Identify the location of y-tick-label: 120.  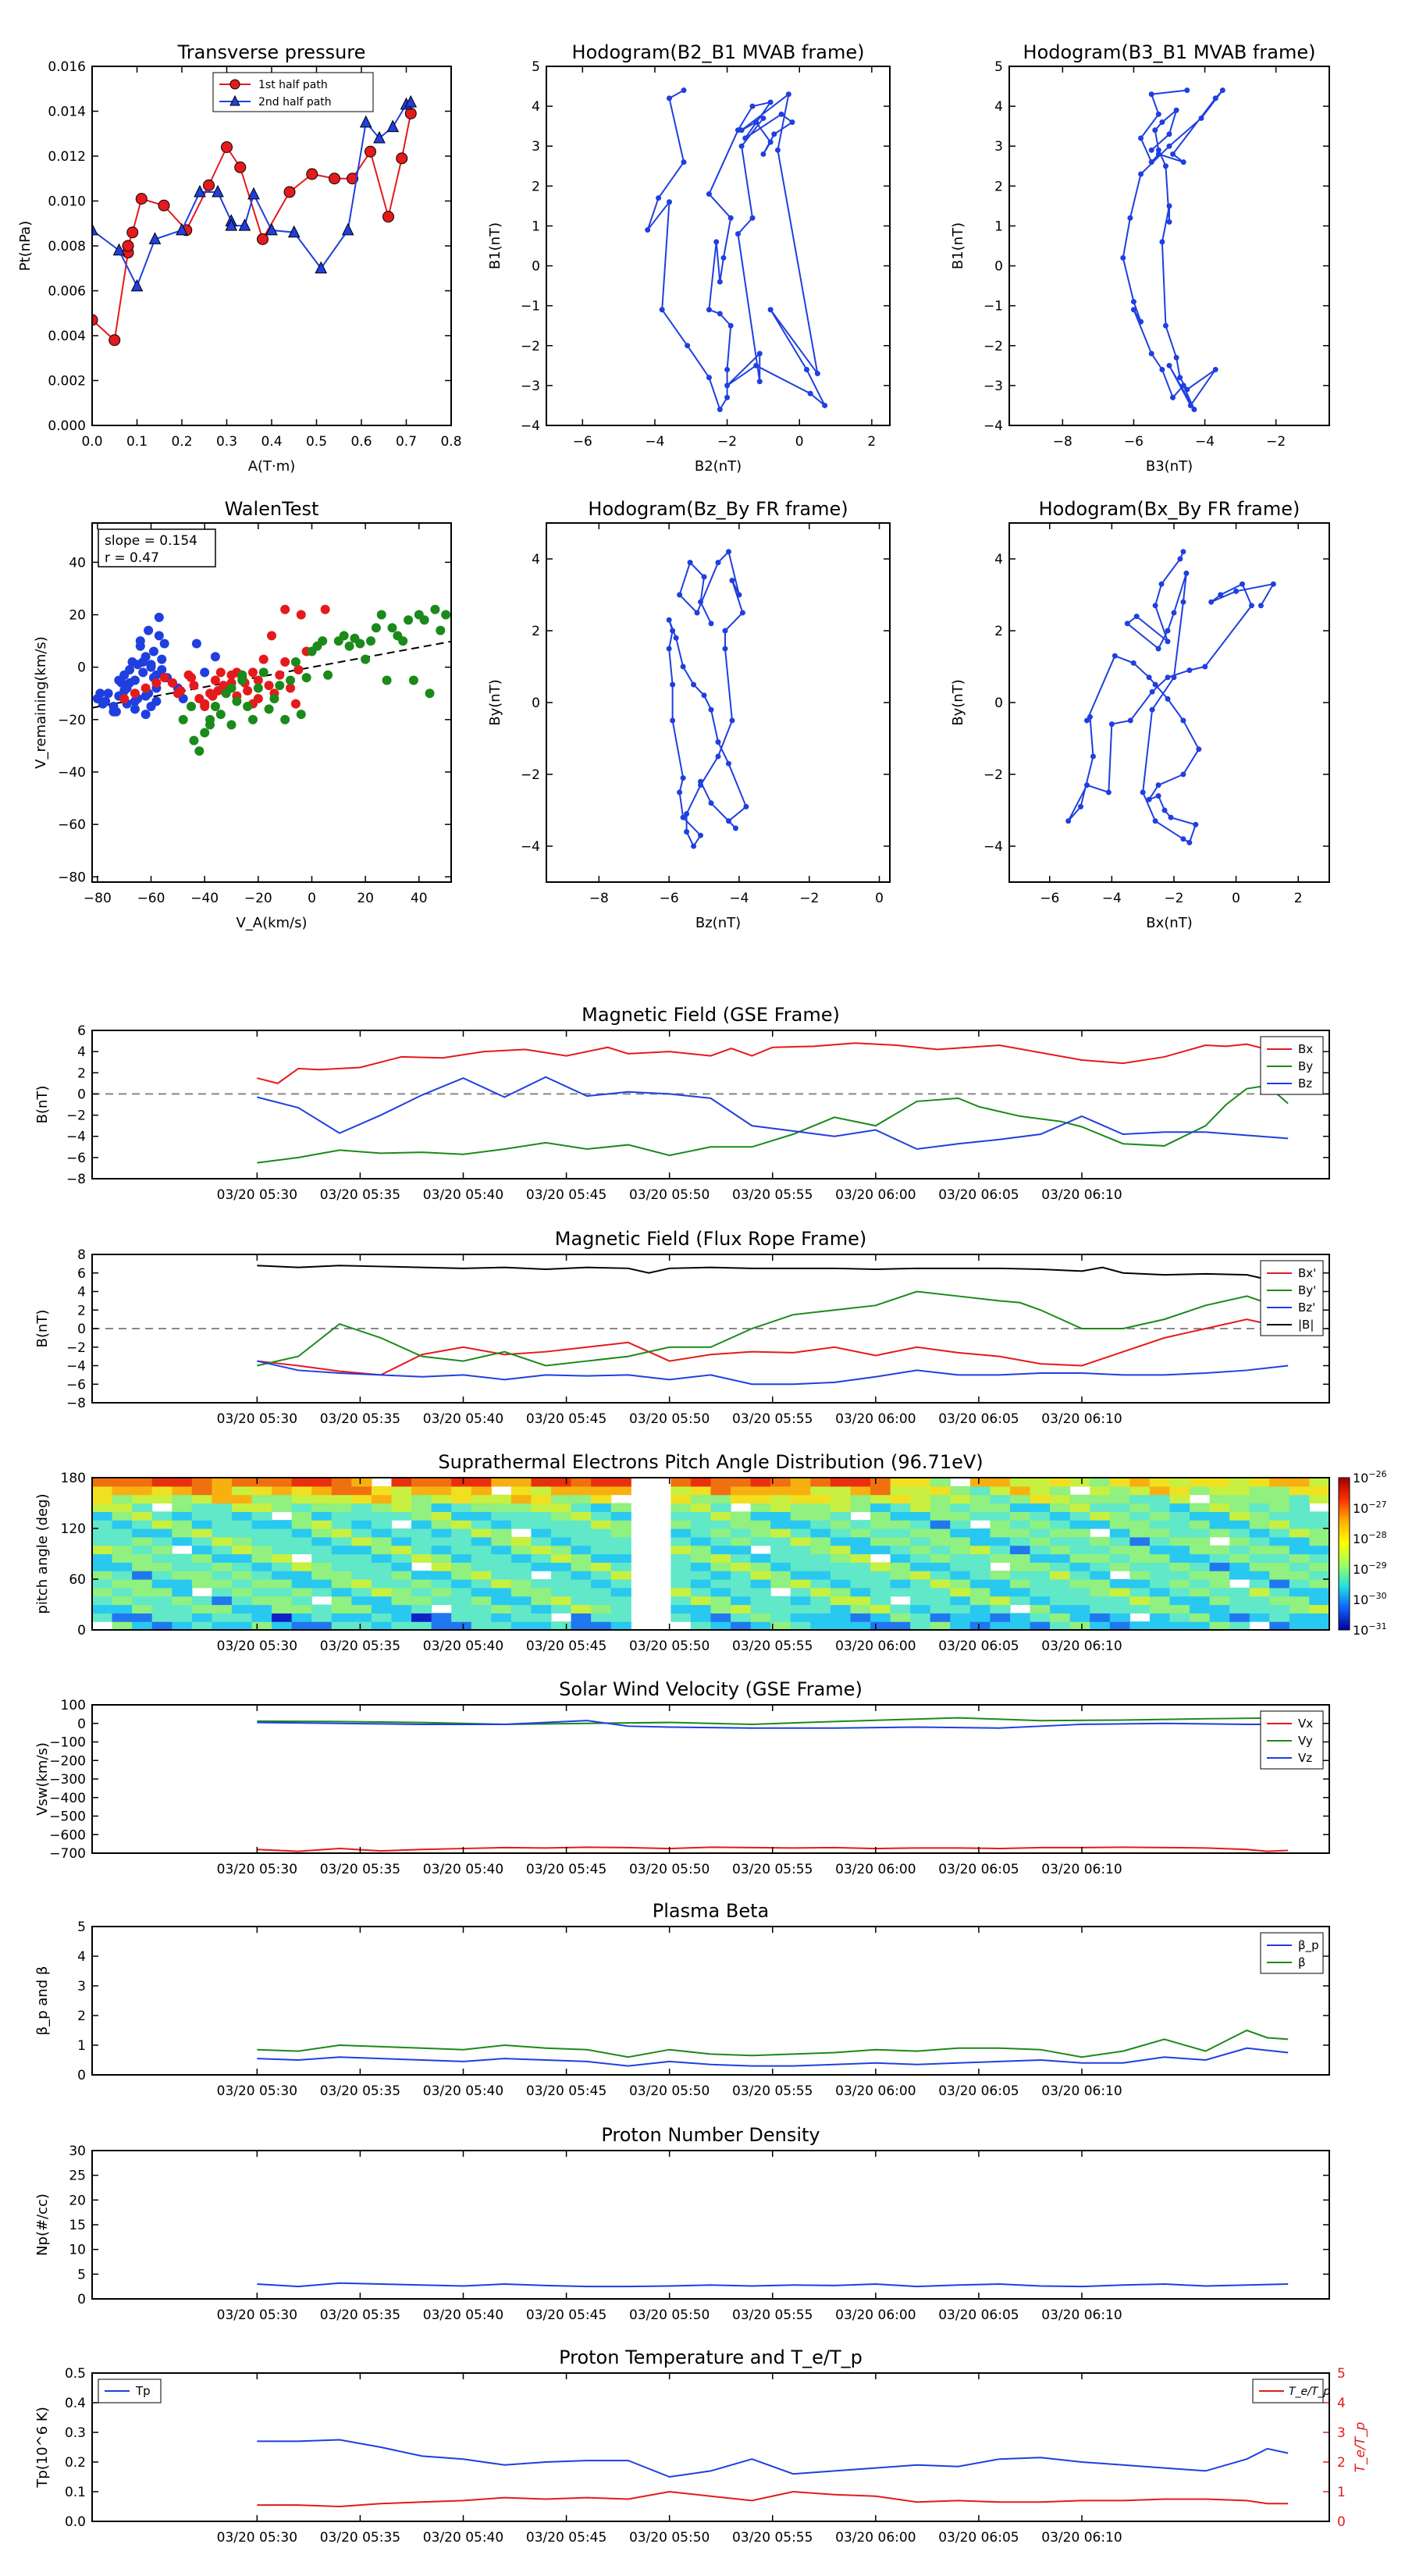
(73, 1529).